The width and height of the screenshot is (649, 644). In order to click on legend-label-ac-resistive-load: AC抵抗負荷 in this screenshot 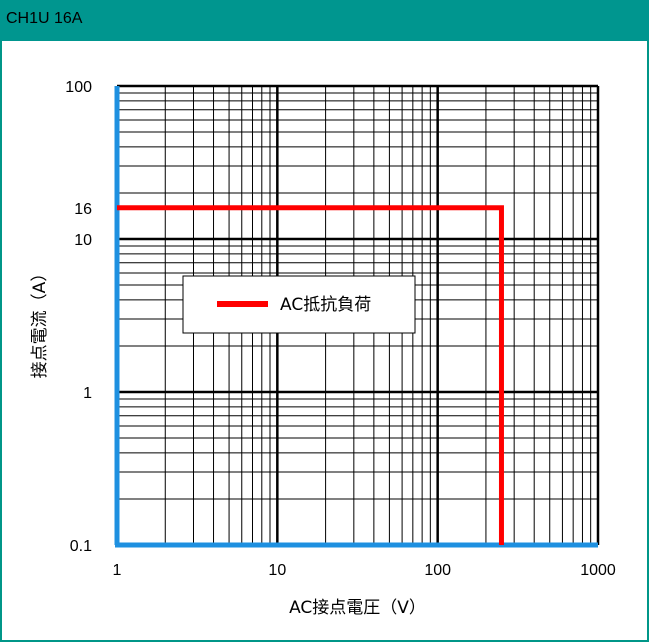, I will do `click(325, 305)`.